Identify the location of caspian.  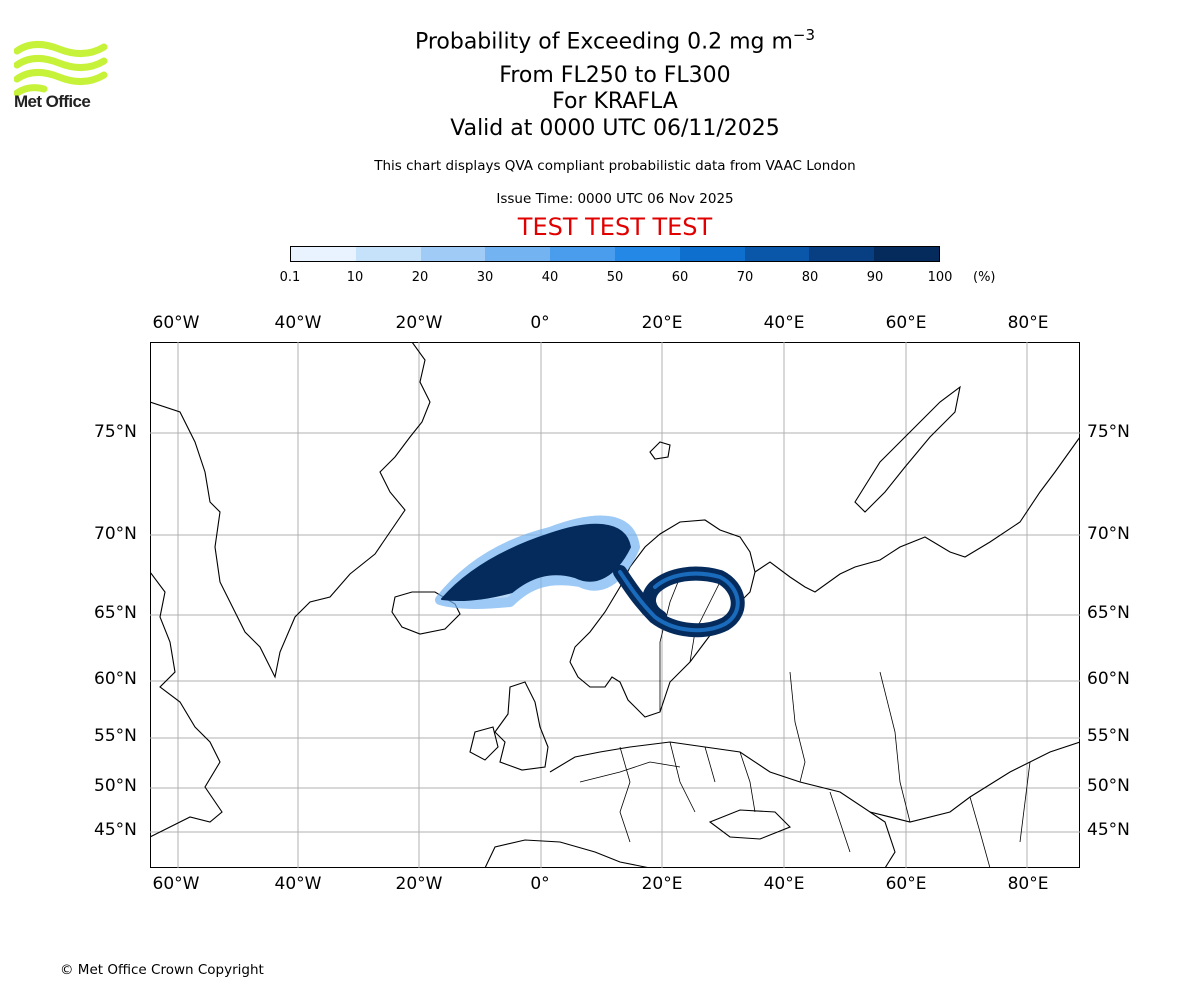
(882, 839).